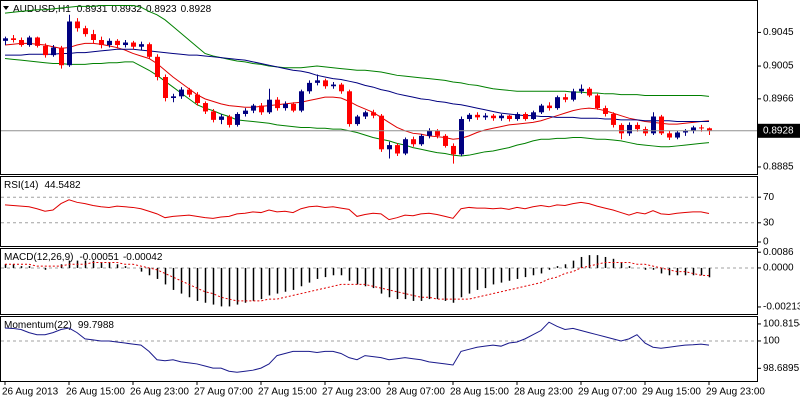 Image resolution: width=800 pixels, height=400 pixels. Describe the element at coordinates (735, 392) in the screenshot. I see `x-tick-label: 29 Aug 23:00` at that location.